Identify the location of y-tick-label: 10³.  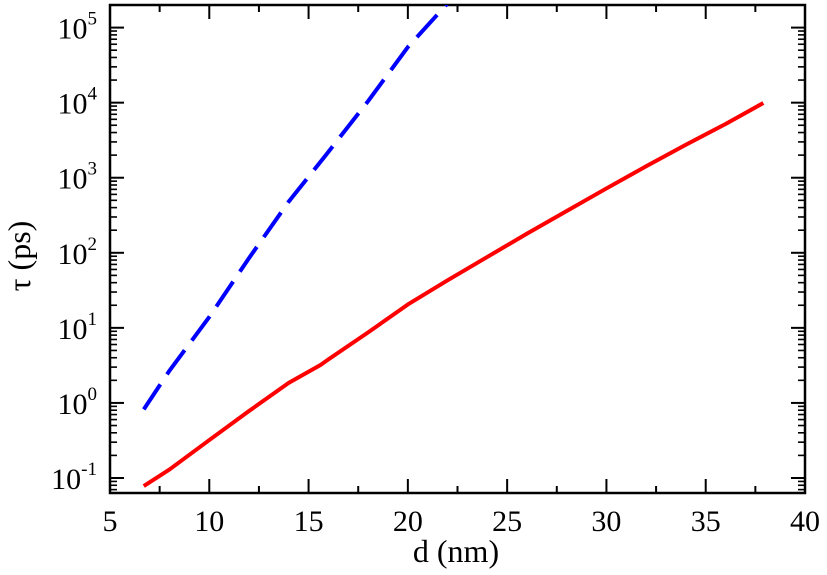
(78, 177).